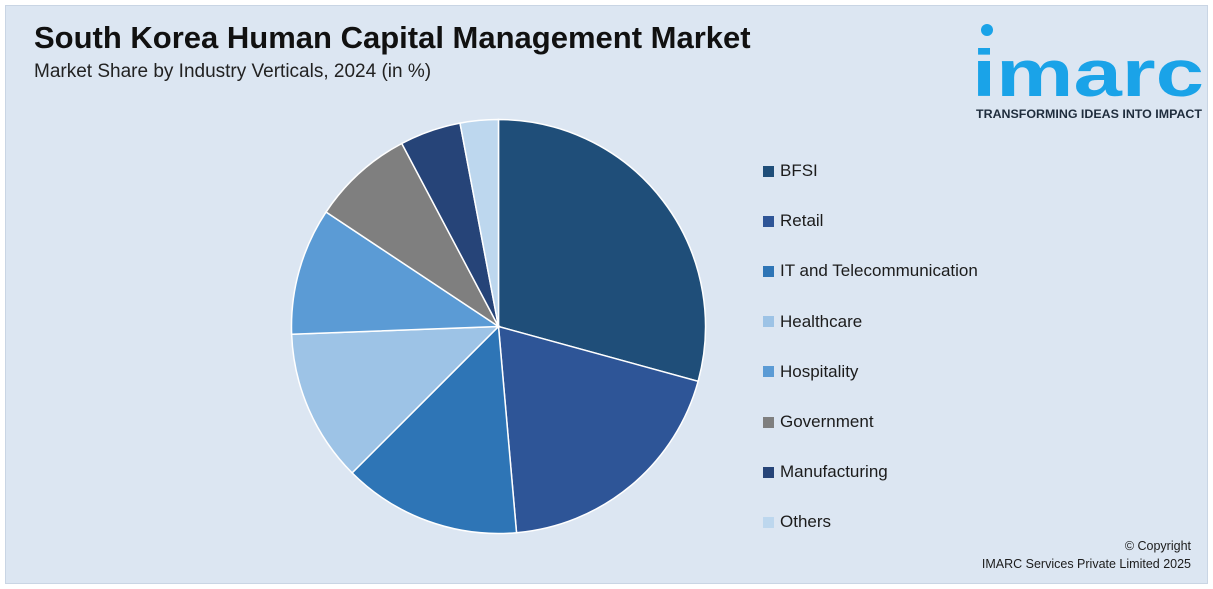  I want to click on pie-slice-healthcare, so click(395, 399).